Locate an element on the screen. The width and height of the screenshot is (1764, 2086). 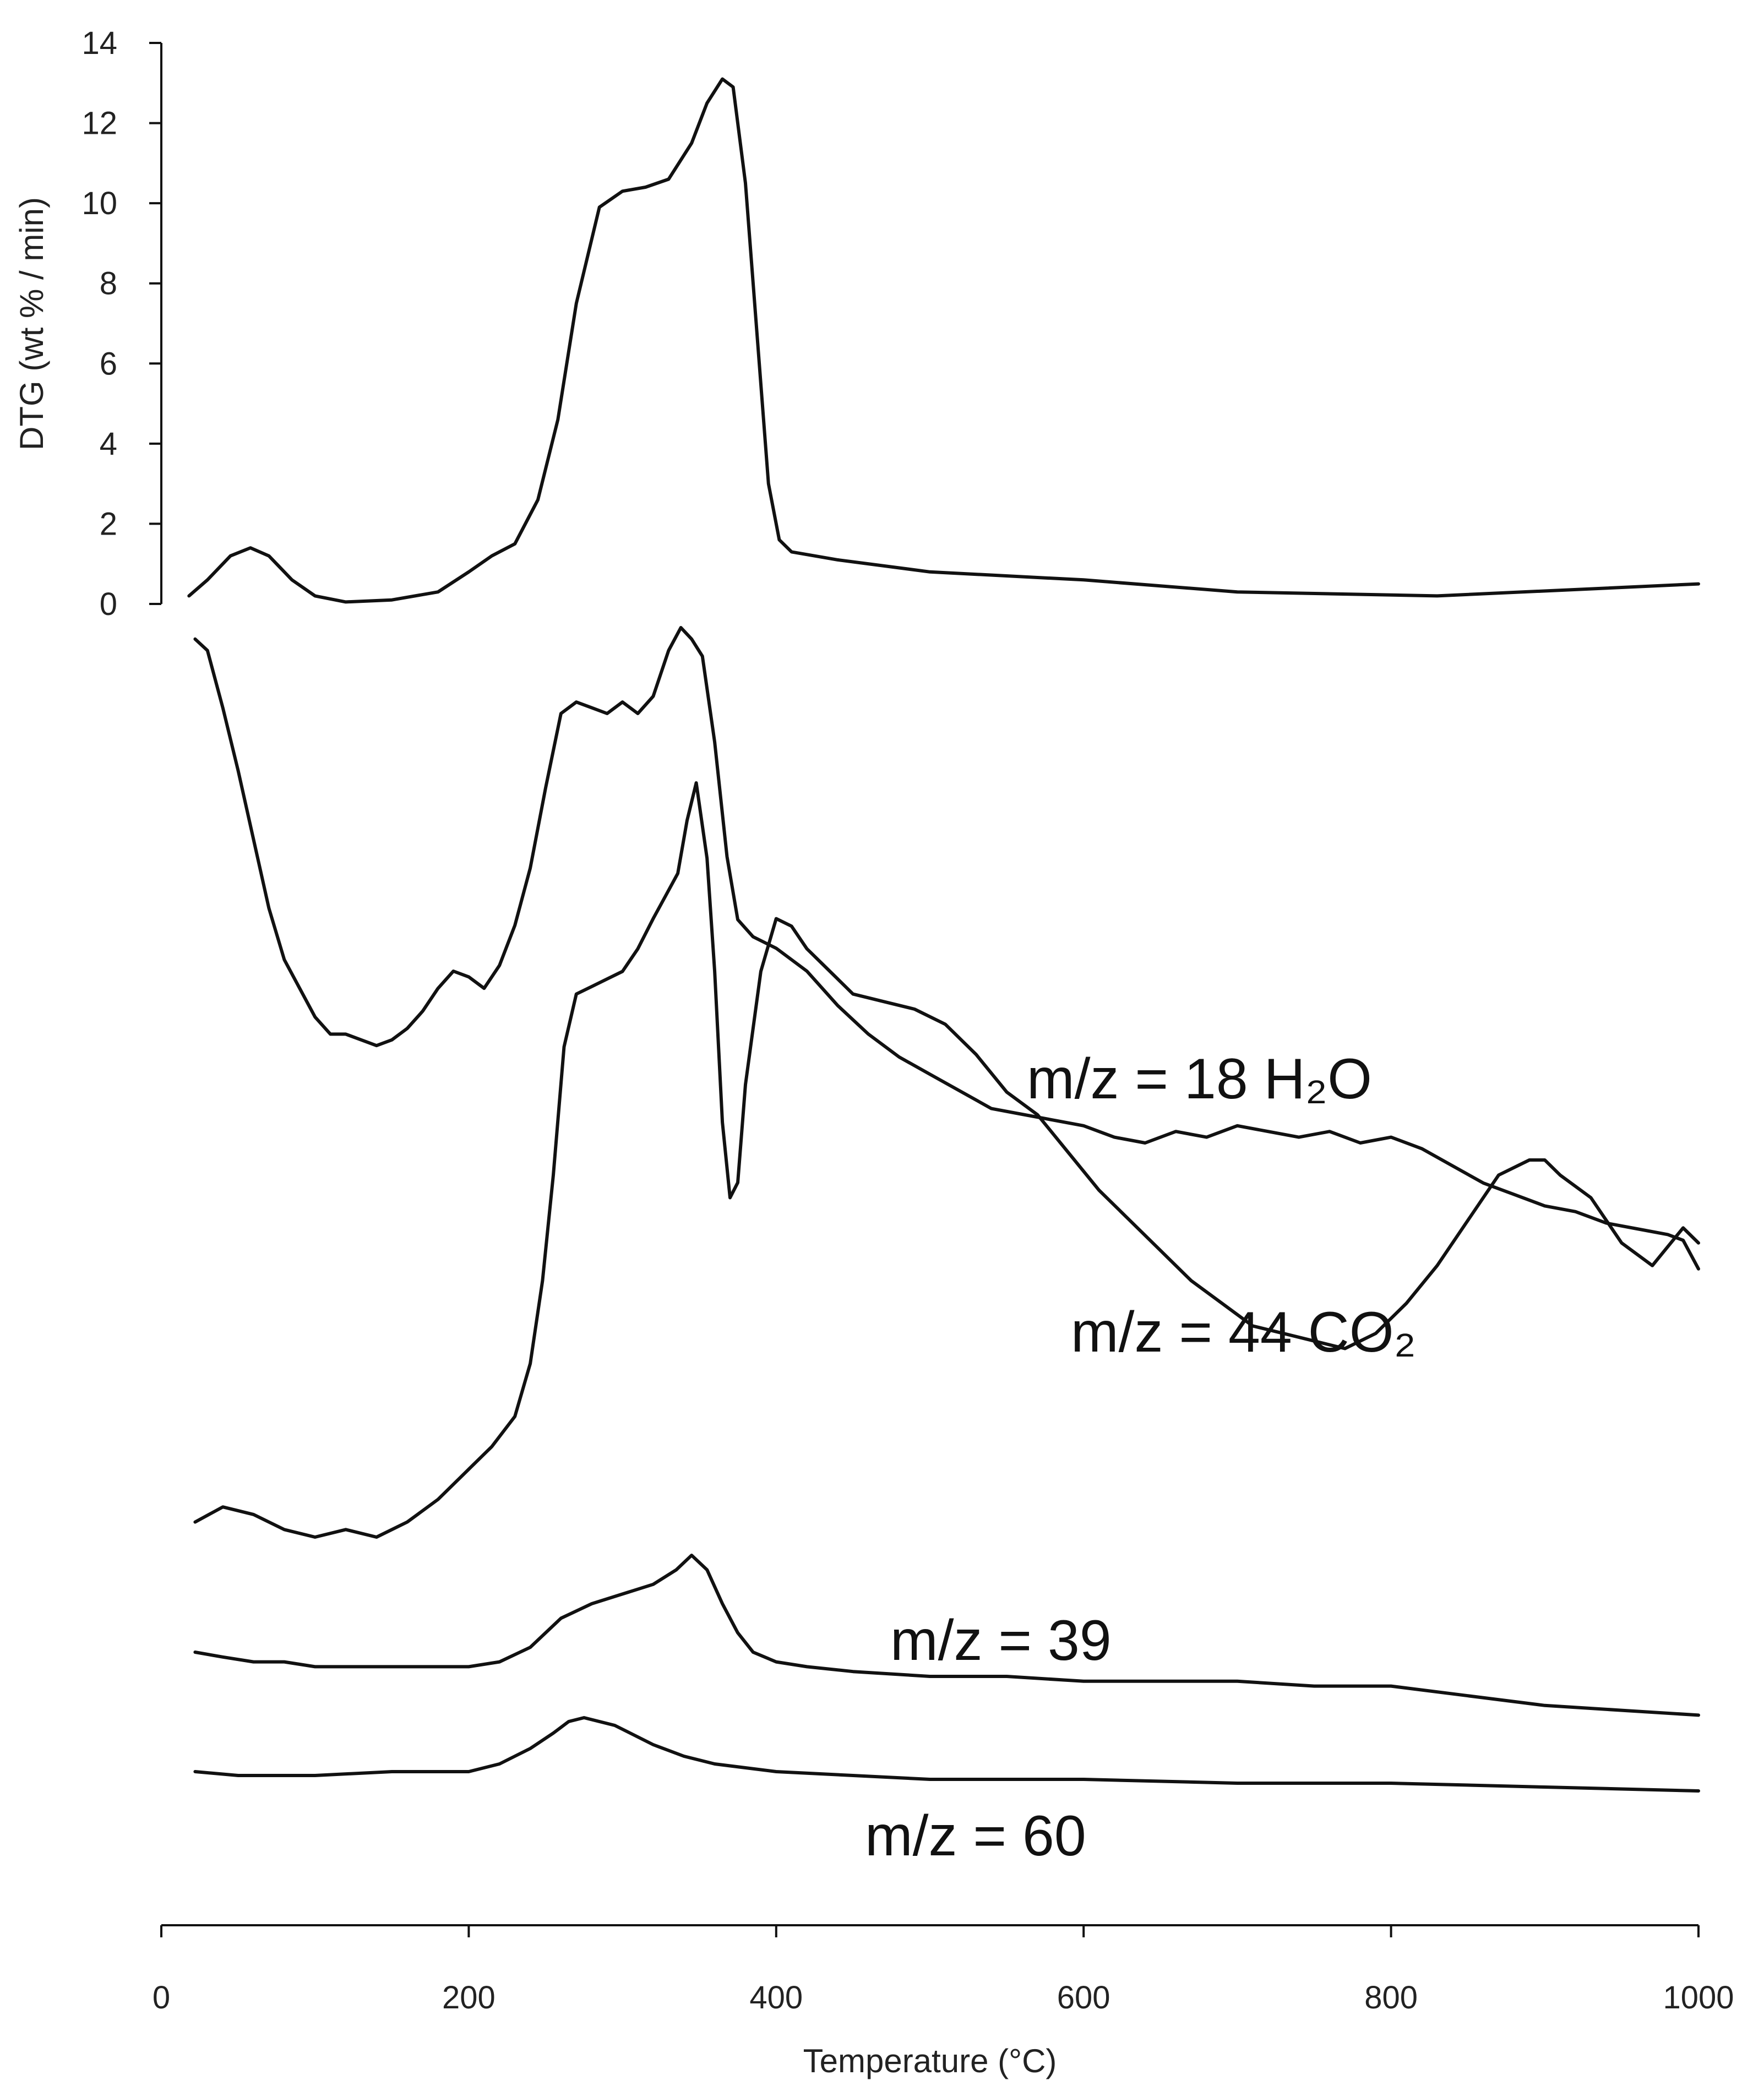
y-tick-label: 12 is located at coordinates (99, 123).